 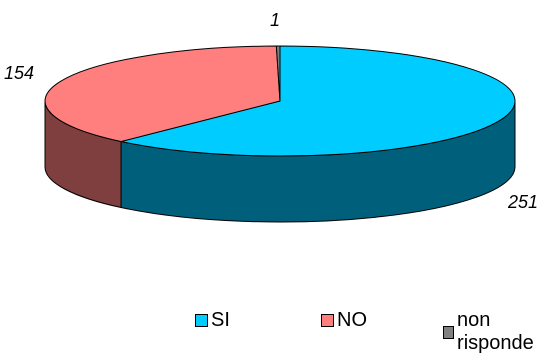 What do you see at coordinates (220, 320) in the screenshot?
I see `legend-label-si: SI` at bounding box center [220, 320].